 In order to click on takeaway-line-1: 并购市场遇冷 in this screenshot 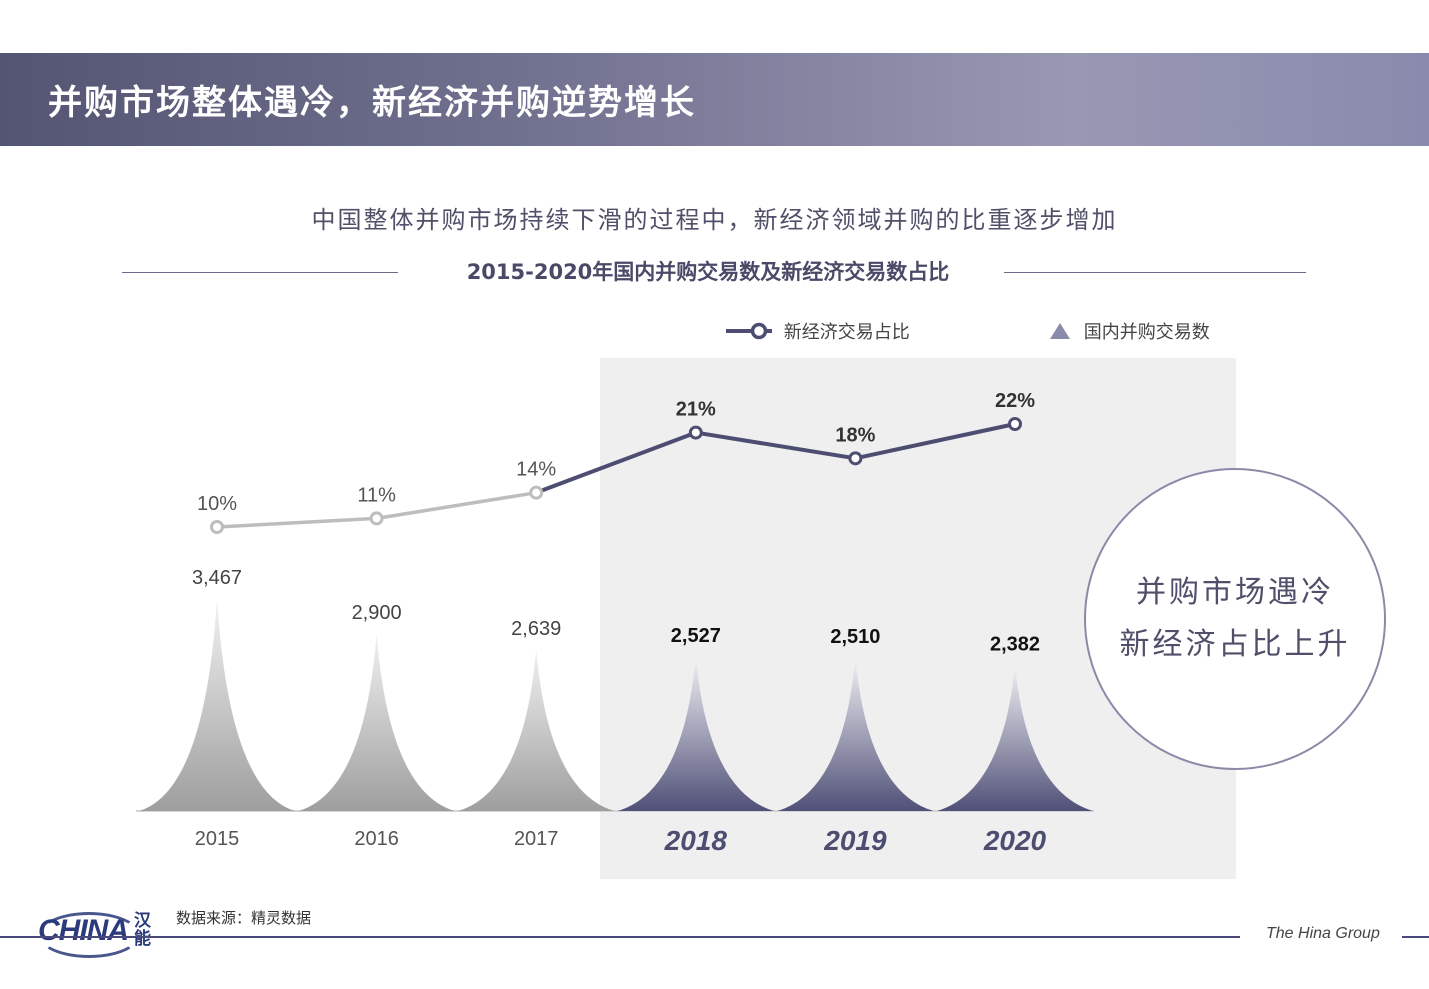, I will do `click(1235, 592)`.